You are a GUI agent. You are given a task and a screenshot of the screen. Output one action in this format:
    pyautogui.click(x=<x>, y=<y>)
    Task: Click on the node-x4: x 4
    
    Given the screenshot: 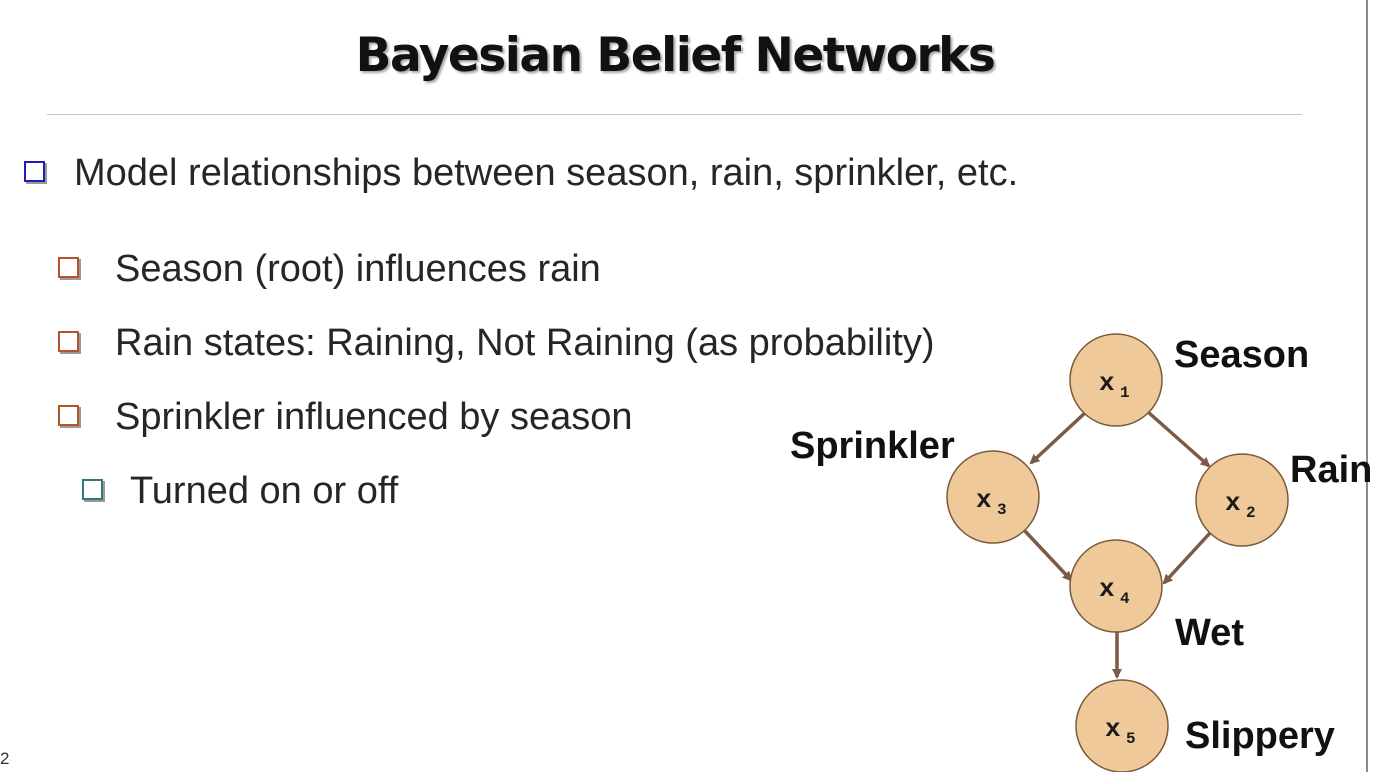 What is the action you would take?
    pyautogui.click(x=1116, y=586)
    